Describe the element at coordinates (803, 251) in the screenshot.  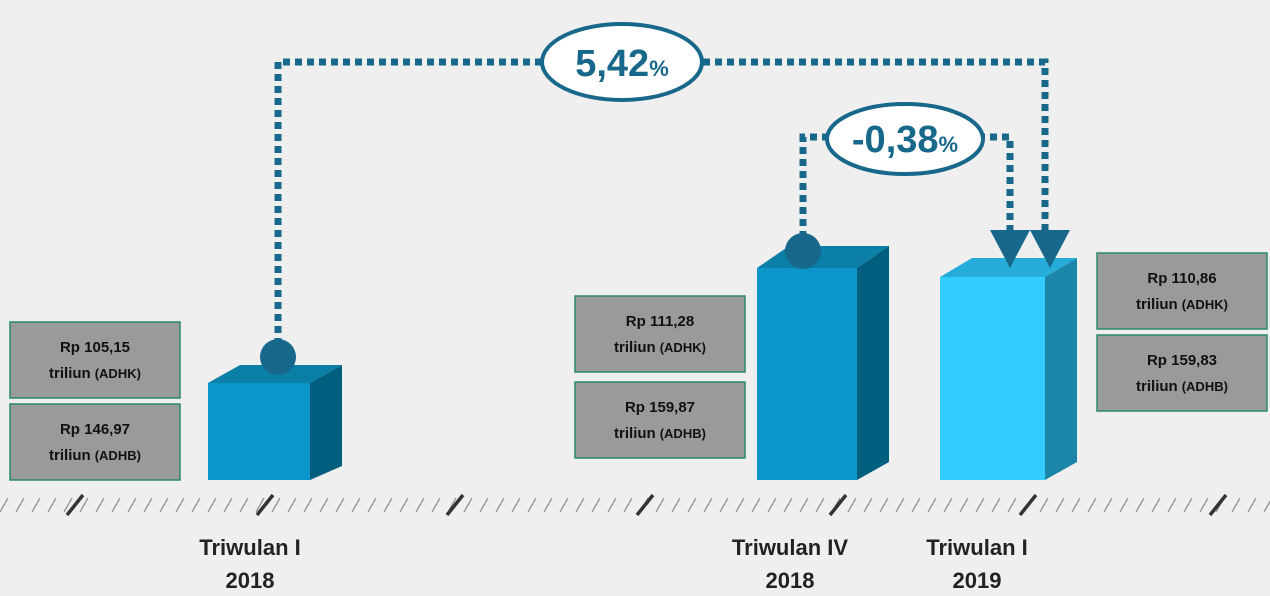
I see `marker` at that location.